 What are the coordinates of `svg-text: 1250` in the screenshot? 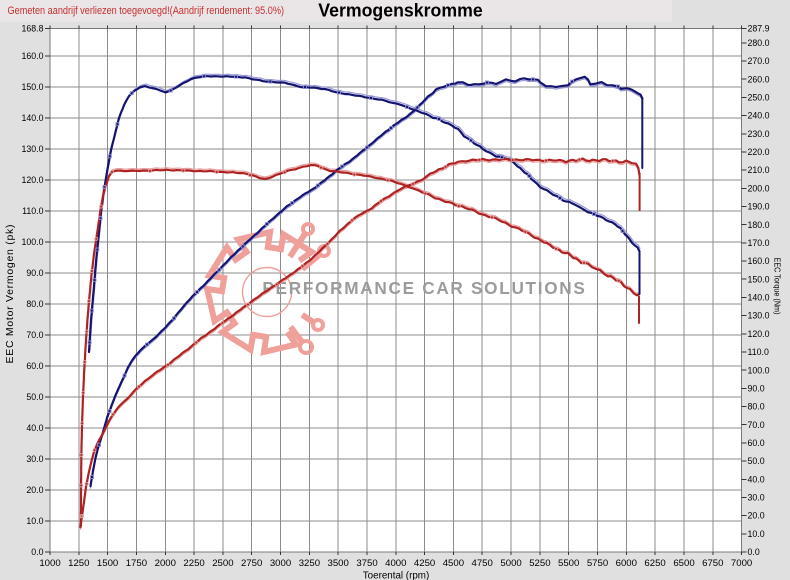 It's located at (78, 563).